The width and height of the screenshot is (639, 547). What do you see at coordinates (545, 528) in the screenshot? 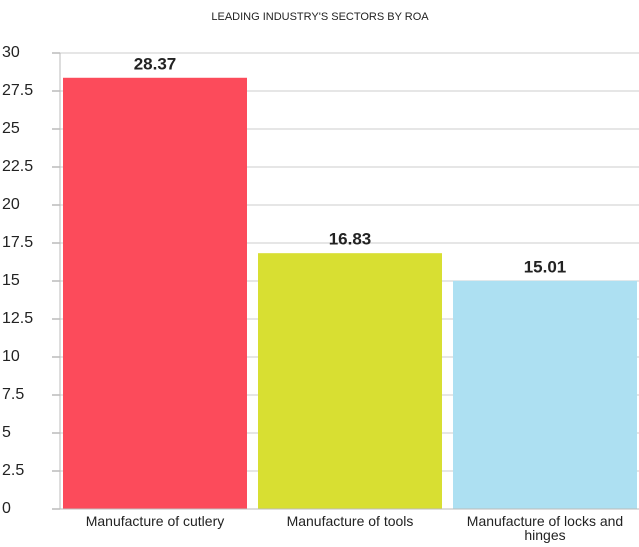
I see `x-tick-label: Manufacture of locks and hinges` at bounding box center [545, 528].